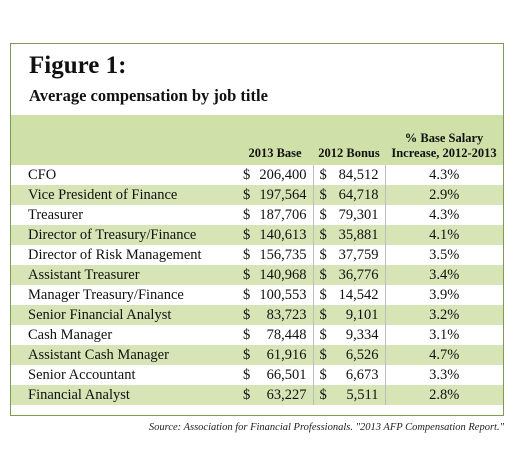 This screenshot has width=527, height=471. I want to click on bonus-value-cell: 79,301, so click(358, 215).